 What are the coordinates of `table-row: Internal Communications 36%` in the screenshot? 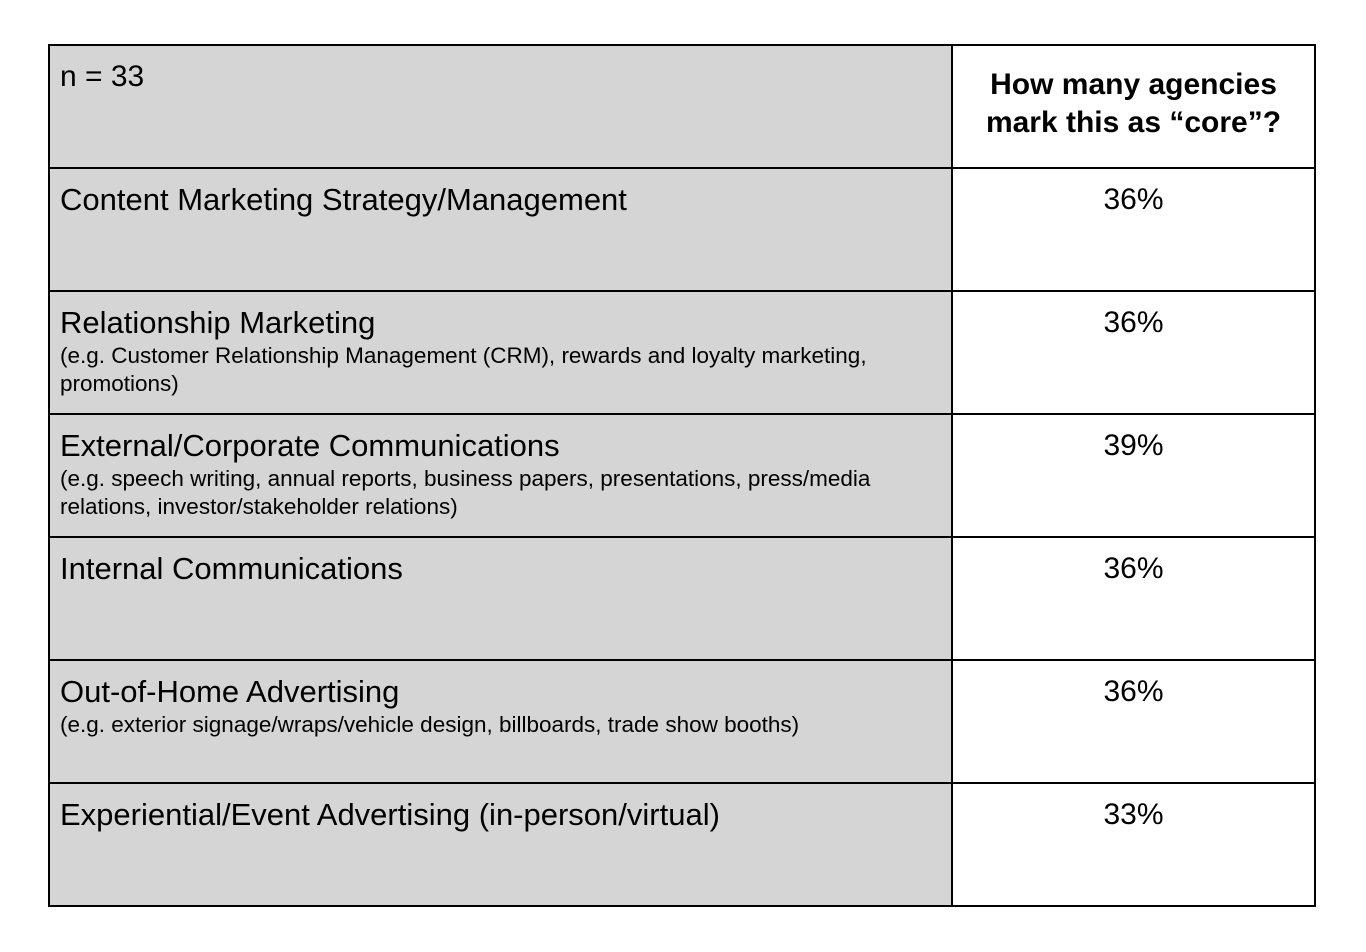 It's located at (682, 598).